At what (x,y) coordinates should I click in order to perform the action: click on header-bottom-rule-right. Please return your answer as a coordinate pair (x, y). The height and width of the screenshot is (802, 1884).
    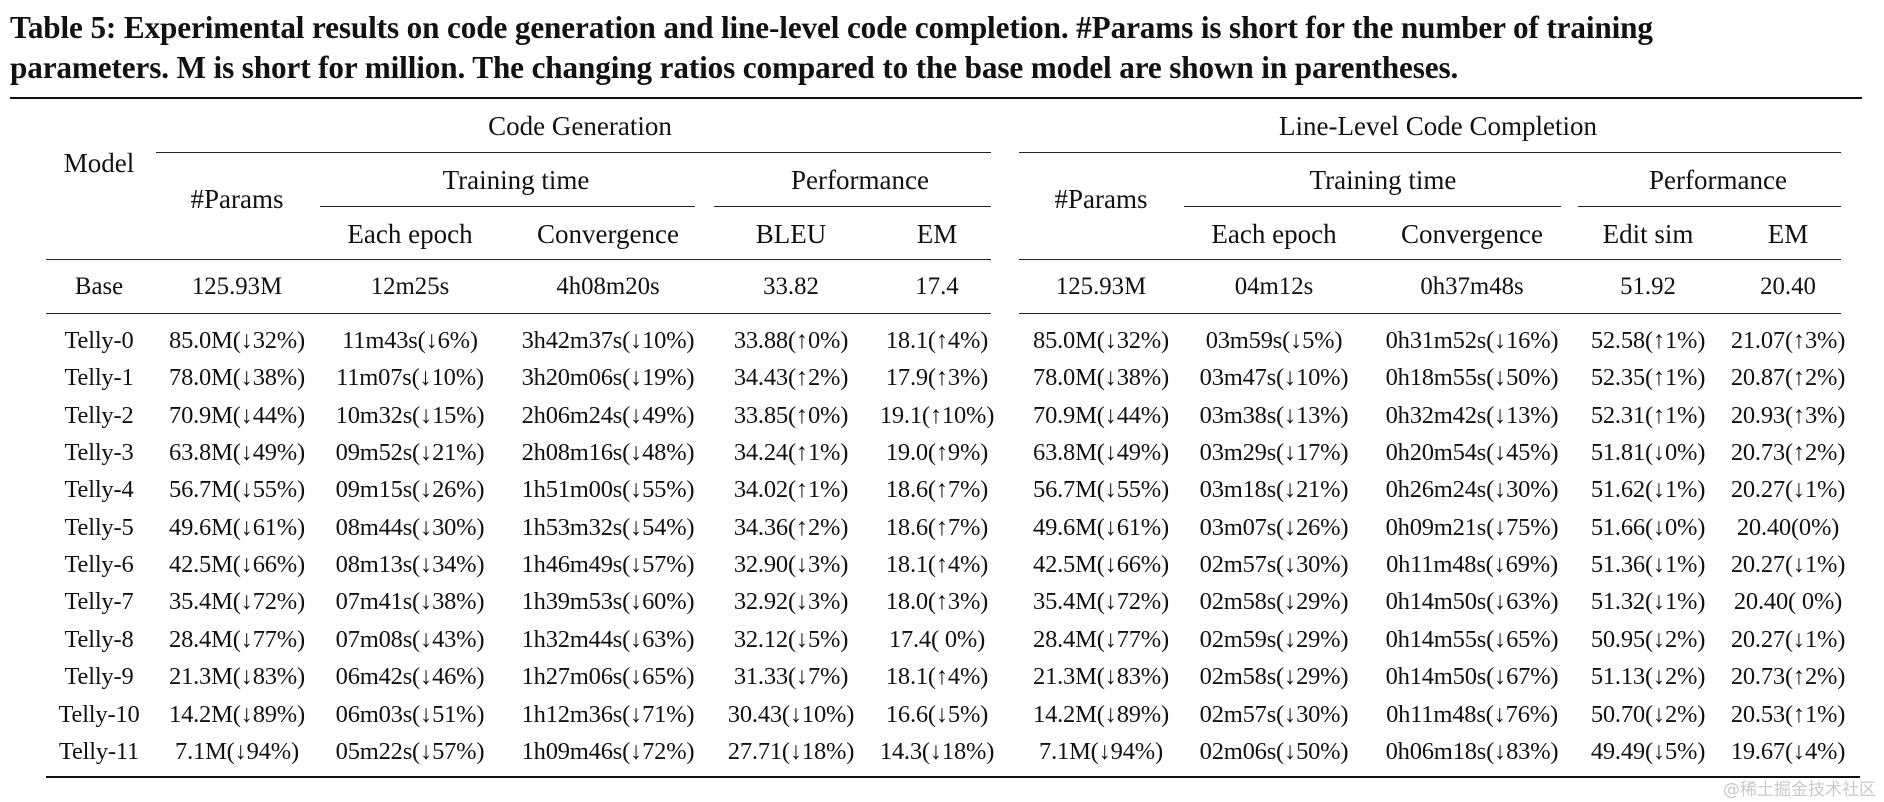
    Looking at the image, I should click on (1430, 259).